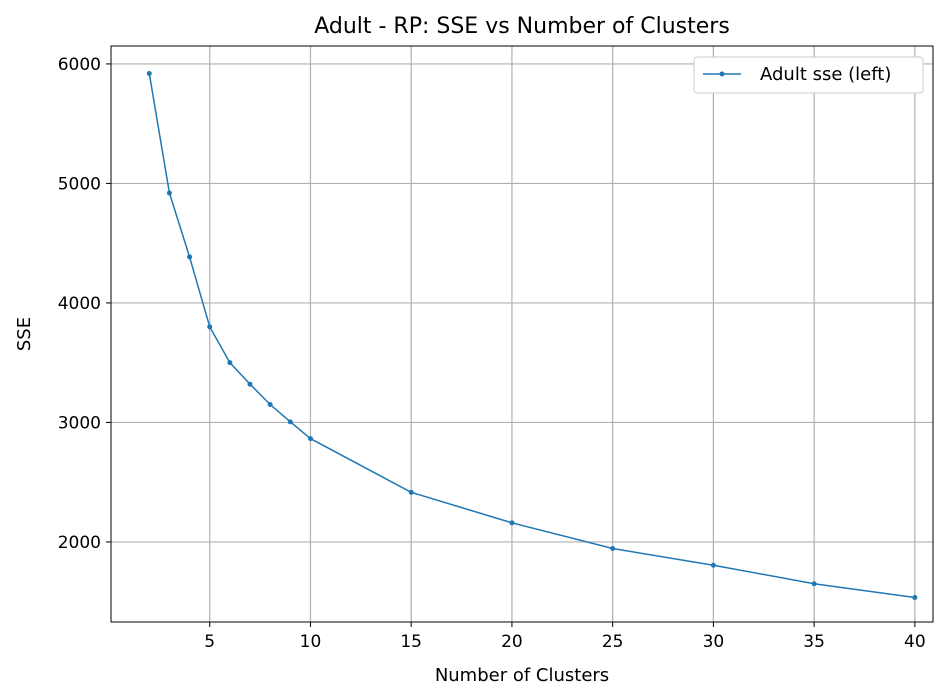 This screenshot has width=951, height=700. Describe the element at coordinates (24, 334) in the screenshot. I see `y-axis-label: SSE` at that location.